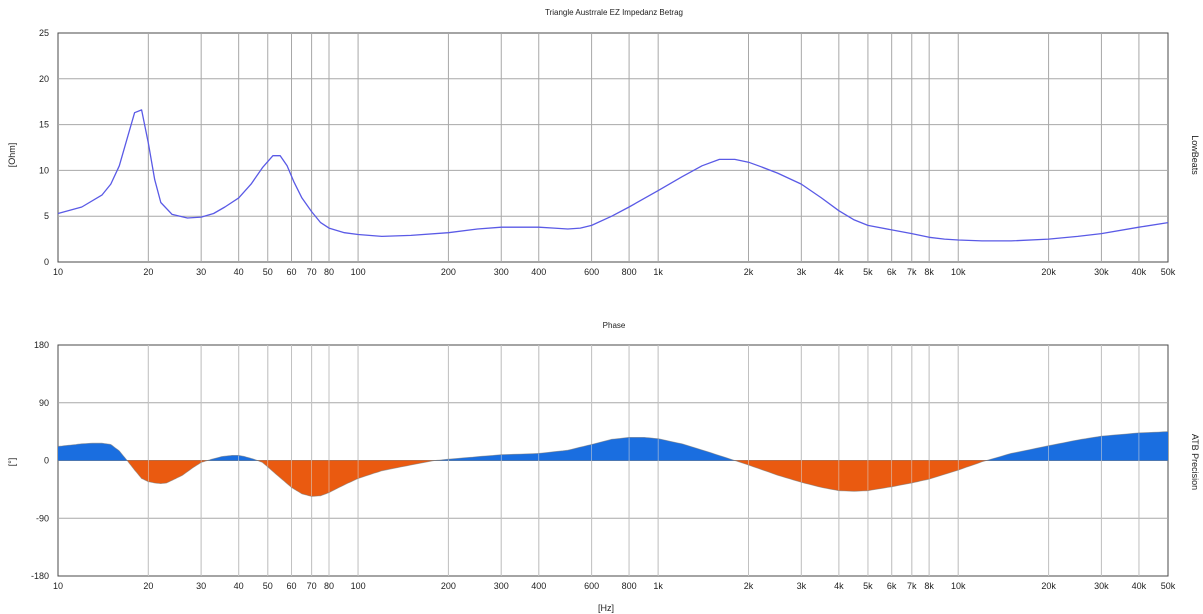  What do you see at coordinates (239, 272) in the screenshot?
I see `impedance-x-tick-label: 40` at bounding box center [239, 272].